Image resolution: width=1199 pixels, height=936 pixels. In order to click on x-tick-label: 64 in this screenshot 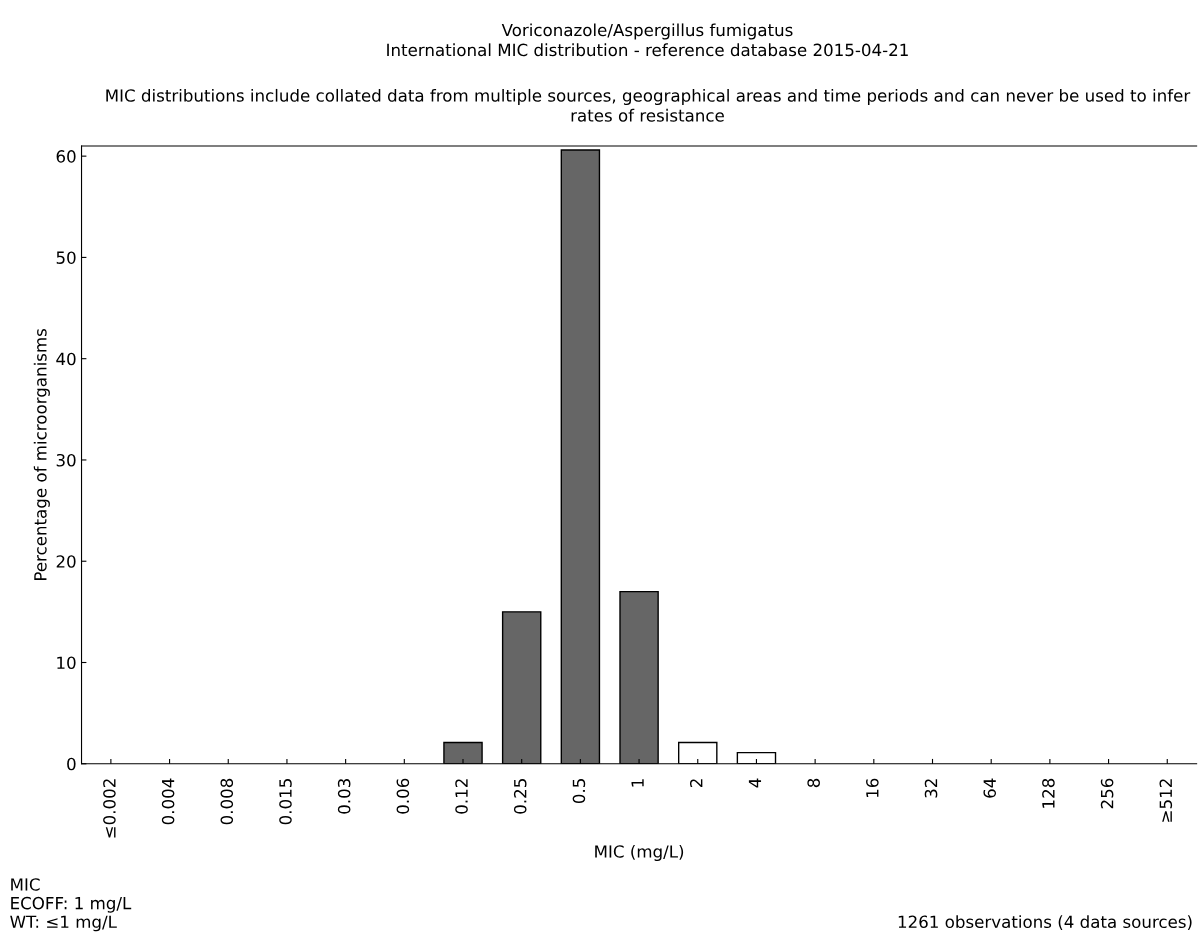, I will do `click(990, 788)`.